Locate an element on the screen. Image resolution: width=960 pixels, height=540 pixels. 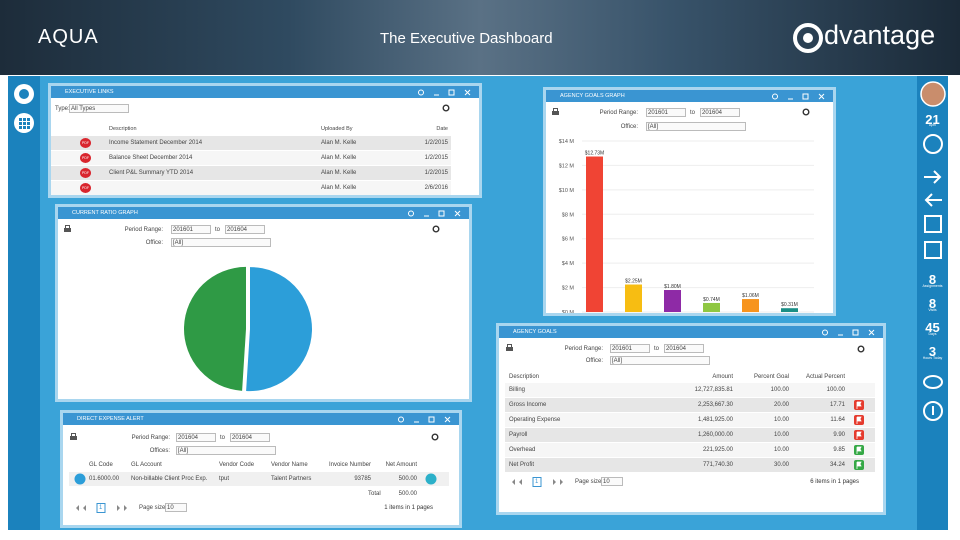
pie-chart is located at coordinates (248, 329).